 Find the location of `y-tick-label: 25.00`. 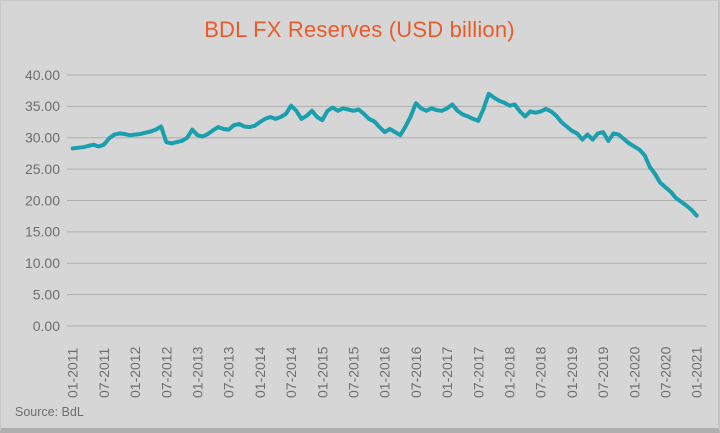

y-tick-label: 25.00 is located at coordinates (42, 169).